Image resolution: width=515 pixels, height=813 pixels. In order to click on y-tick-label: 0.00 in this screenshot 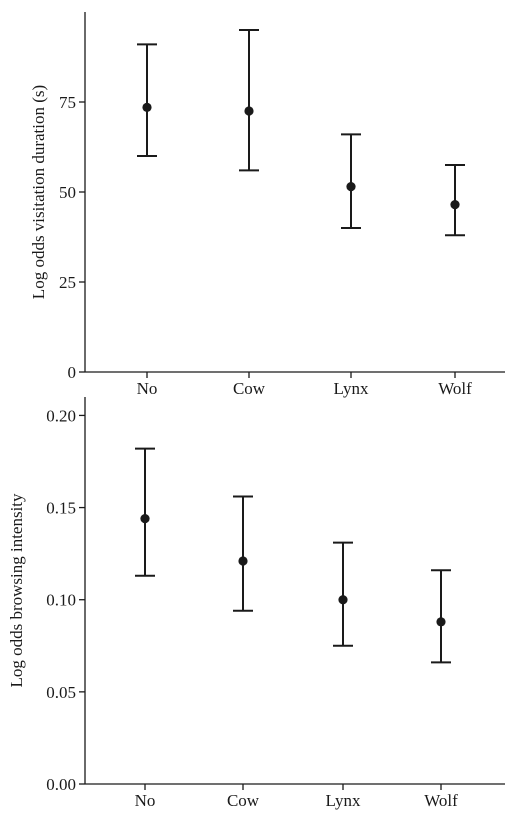, I will do `click(61, 784)`.